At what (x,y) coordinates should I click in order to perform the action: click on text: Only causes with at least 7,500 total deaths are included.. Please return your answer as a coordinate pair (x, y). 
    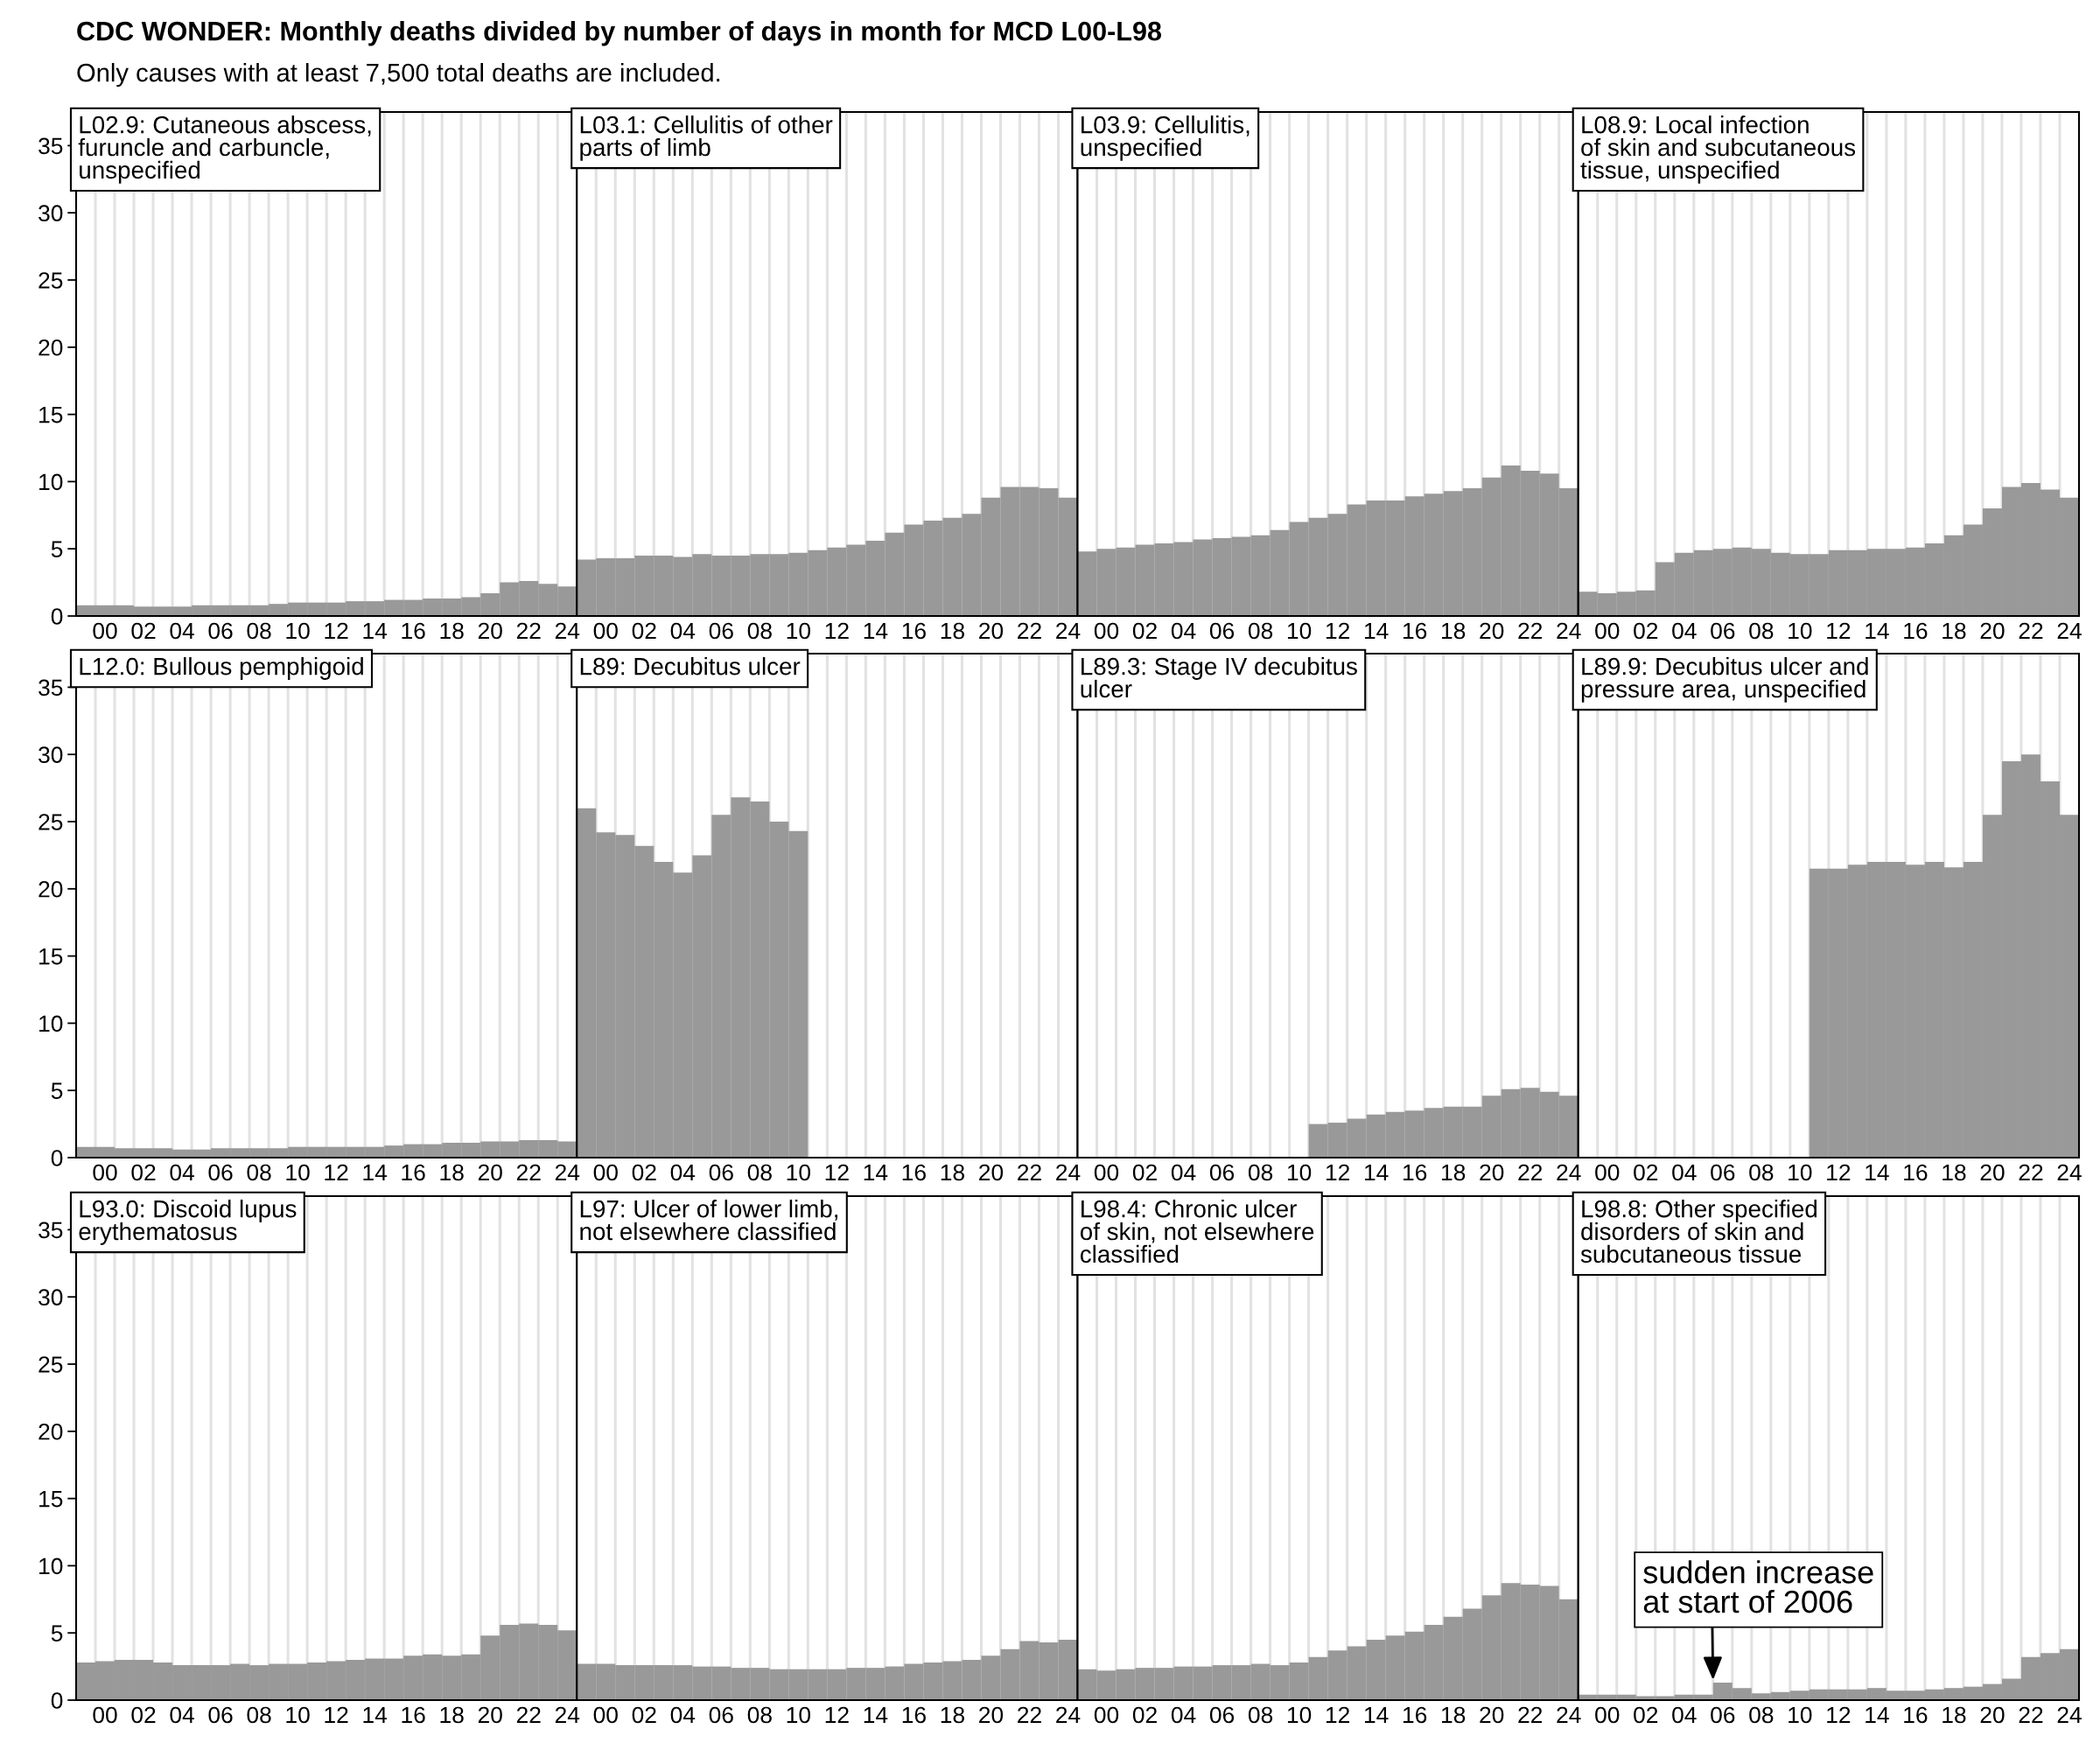
    Looking at the image, I should click on (398, 75).